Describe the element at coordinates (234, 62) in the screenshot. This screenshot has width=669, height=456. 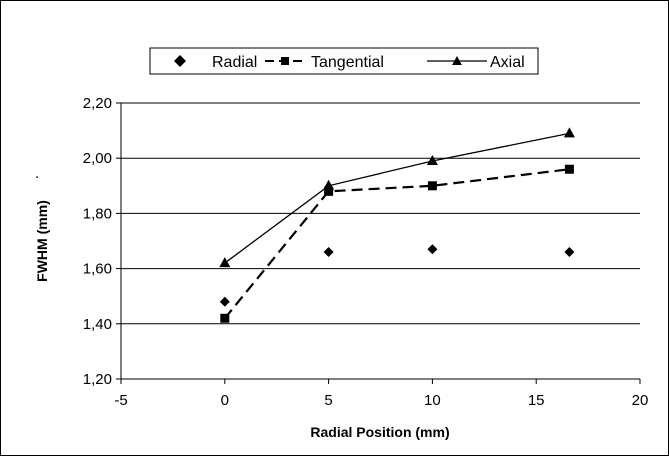
I see `legend-label-radial: Radial` at that location.